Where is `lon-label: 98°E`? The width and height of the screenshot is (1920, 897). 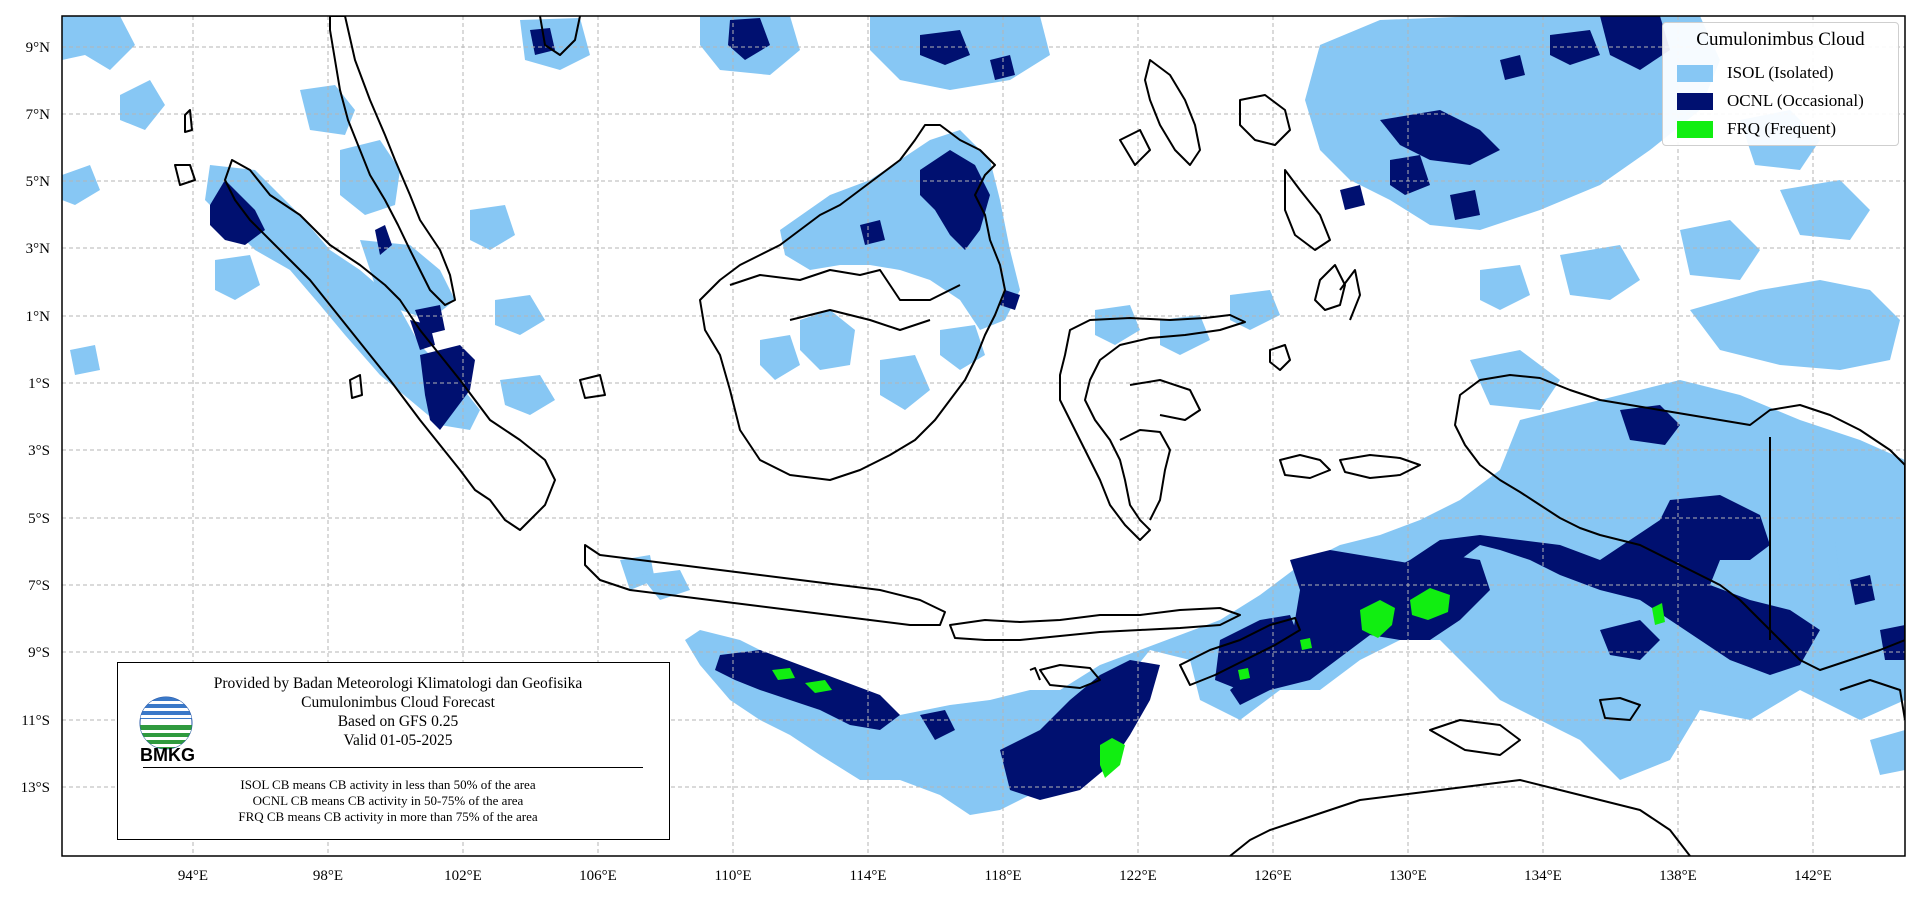 lon-label: 98°E is located at coordinates (328, 876).